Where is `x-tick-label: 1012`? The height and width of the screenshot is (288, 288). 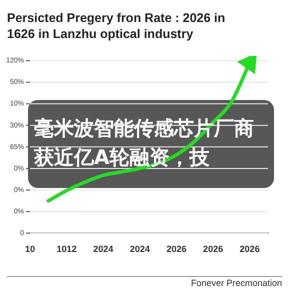 x-tick-label: 1012 is located at coordinates (66, 249).